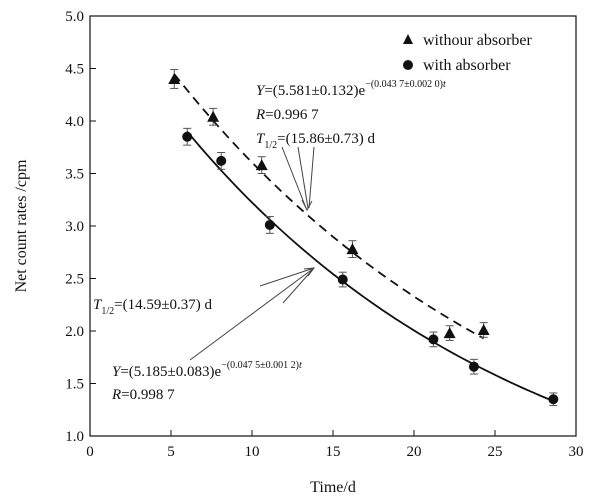 The image size is (595, 502). I want to click on y-tick-label: 3.5, so click(74, 175).